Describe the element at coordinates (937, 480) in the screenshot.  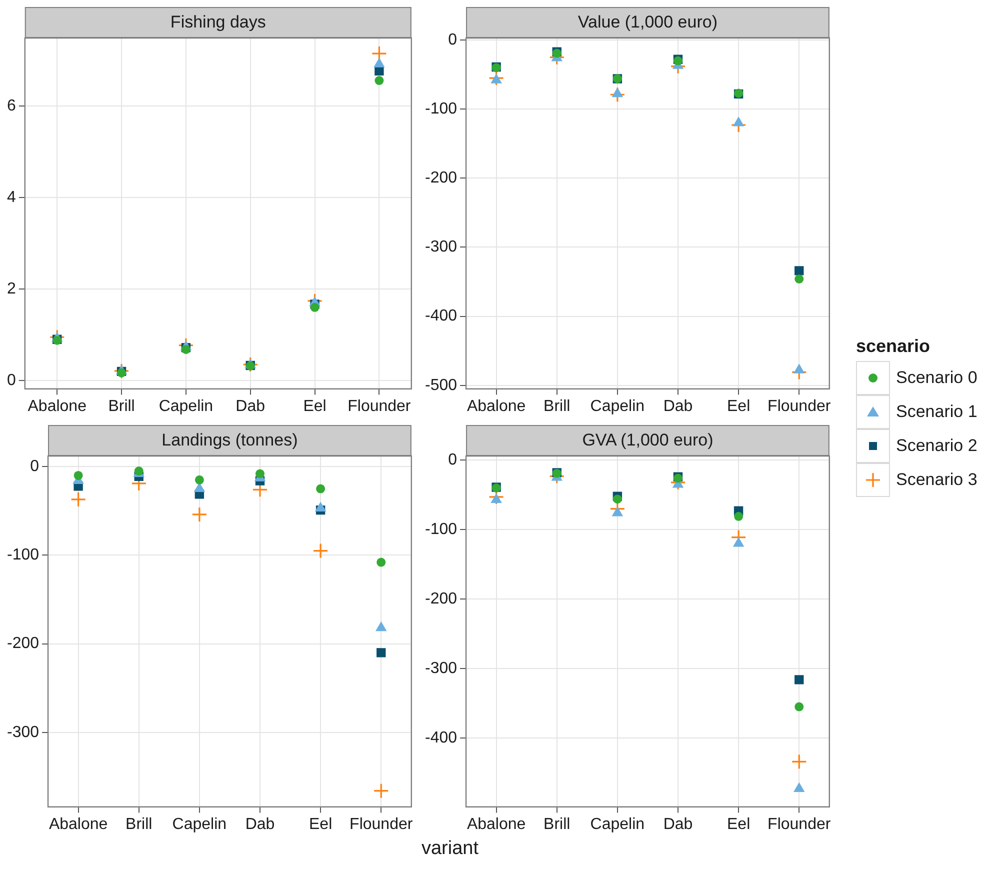
I see `legend-label: Scenario 3` at that location.